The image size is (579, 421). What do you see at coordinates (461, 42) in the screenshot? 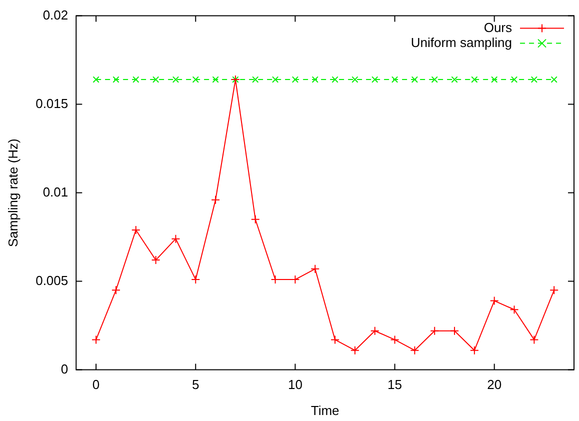
I see `legend-label: Uniform sampling` at bounding box center [461, 42].